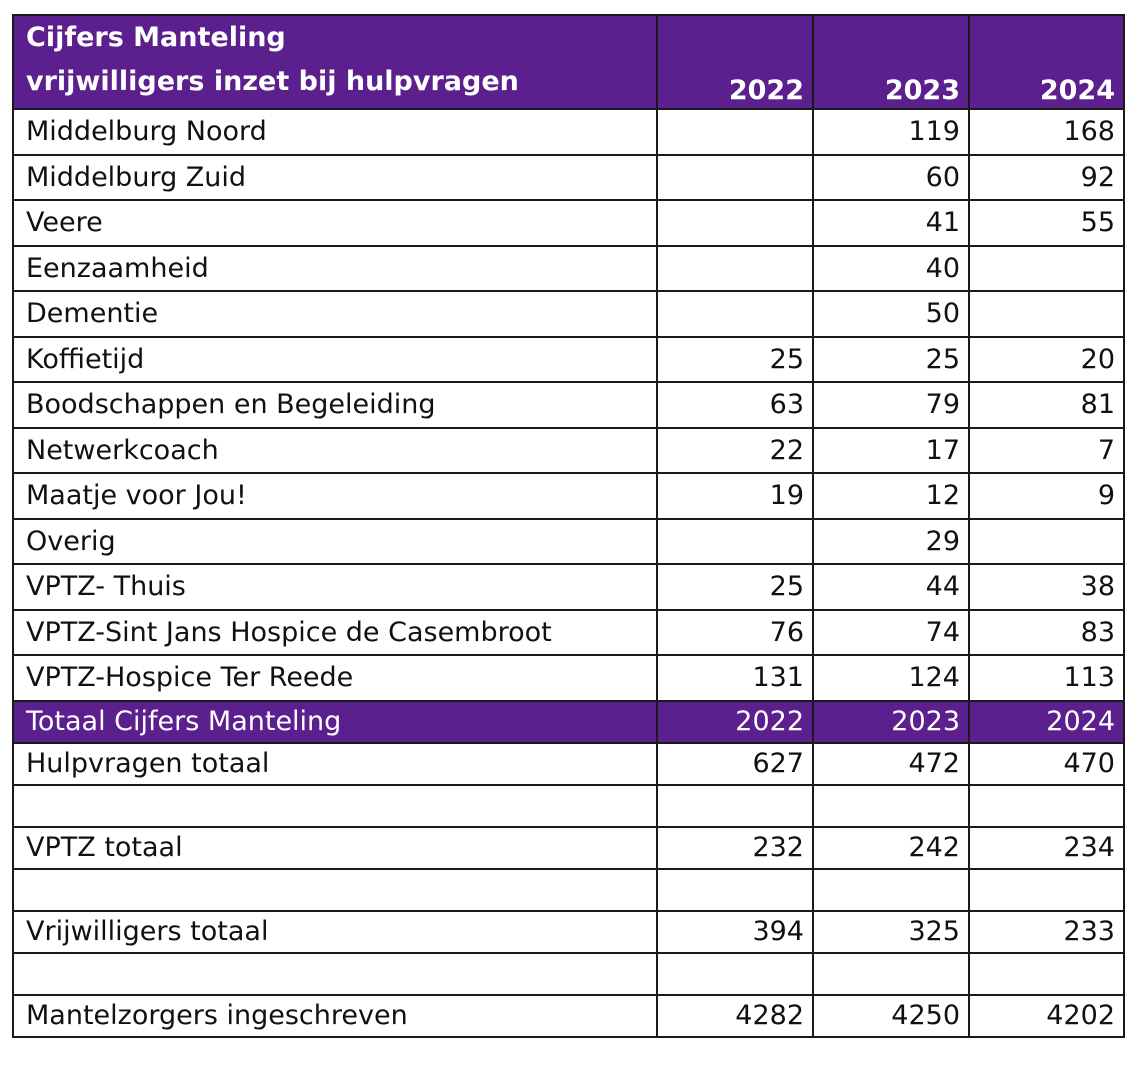 The height and width of the screenshot is (1065, 1139). Describe the element at coordinates (335, 632) in the screenshot. I see `row-label: VPTZ-Sint Jans Hospice de Casembroot` at that location.